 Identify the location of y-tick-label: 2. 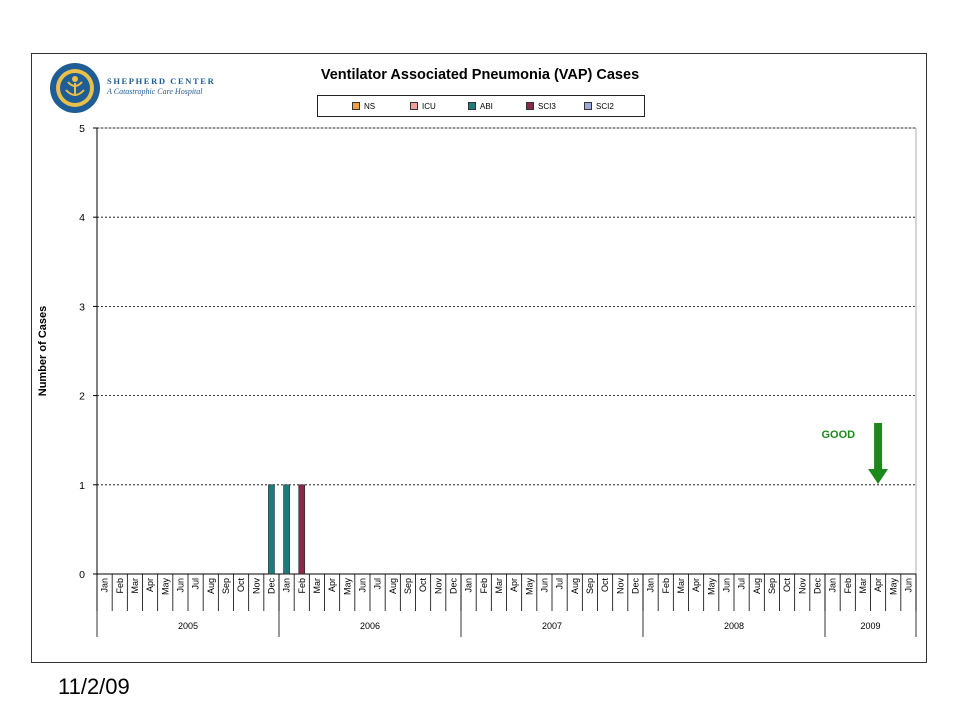
(82, 397).